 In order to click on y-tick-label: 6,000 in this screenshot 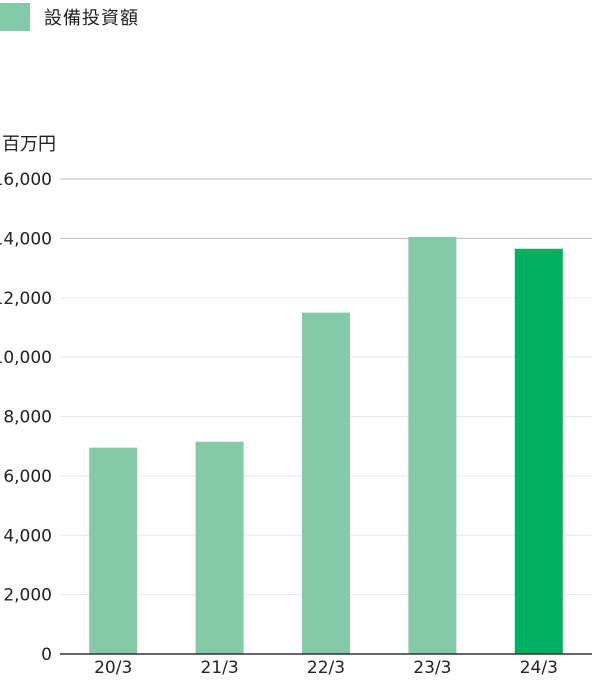, I will do `click(27, 477)`.